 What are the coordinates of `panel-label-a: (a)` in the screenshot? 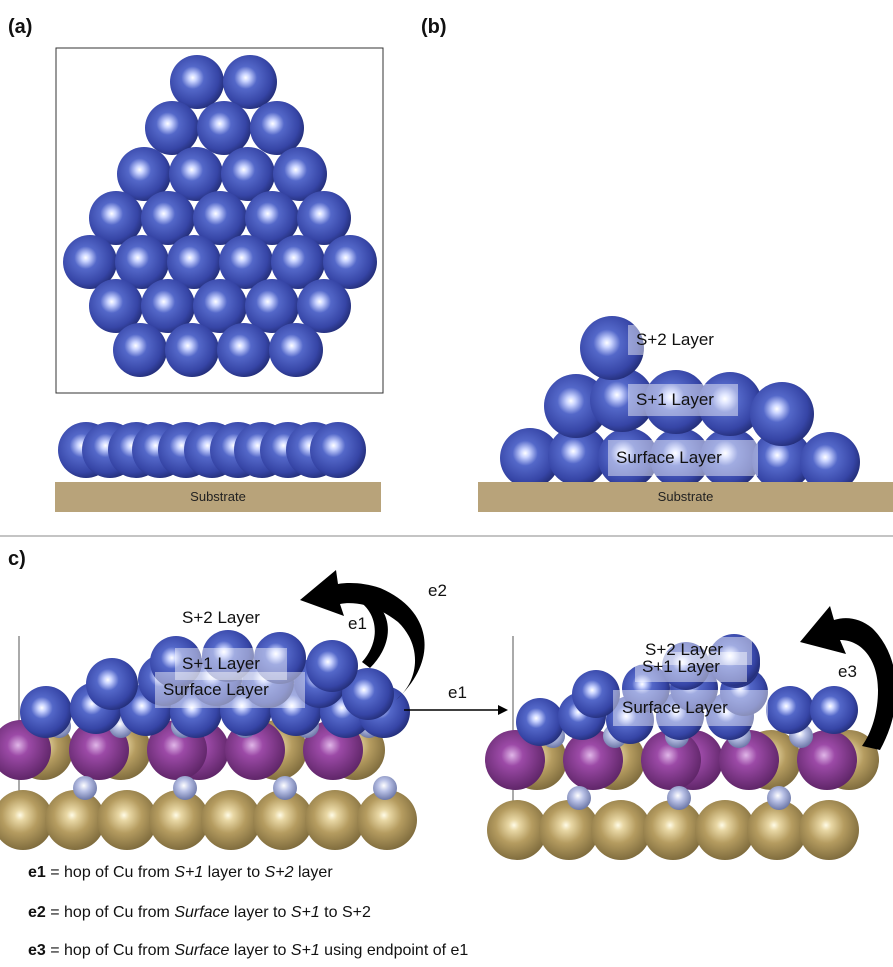 It's located at (20, 27).